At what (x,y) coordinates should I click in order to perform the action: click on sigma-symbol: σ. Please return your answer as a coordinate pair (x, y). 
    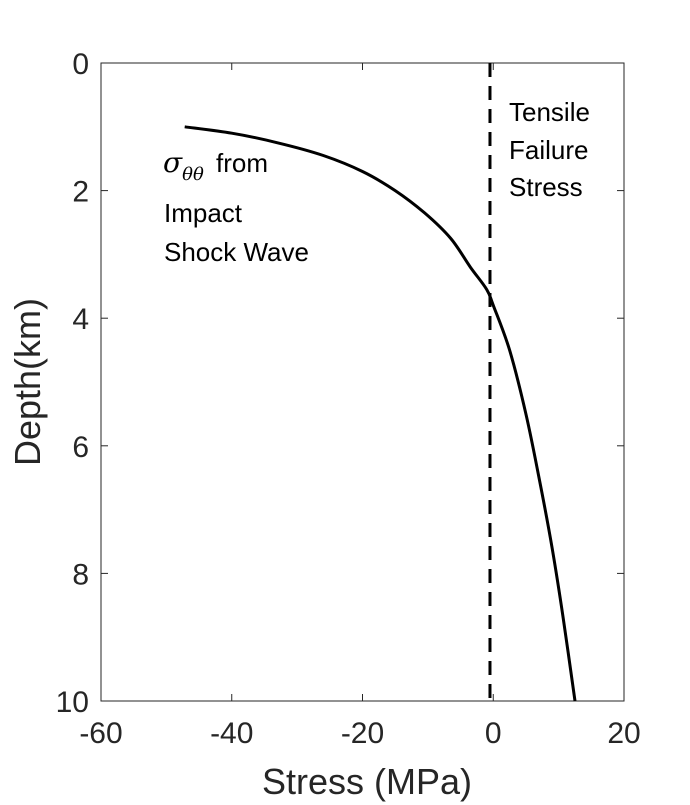
    Looking at the image, I should click on (173, 162).